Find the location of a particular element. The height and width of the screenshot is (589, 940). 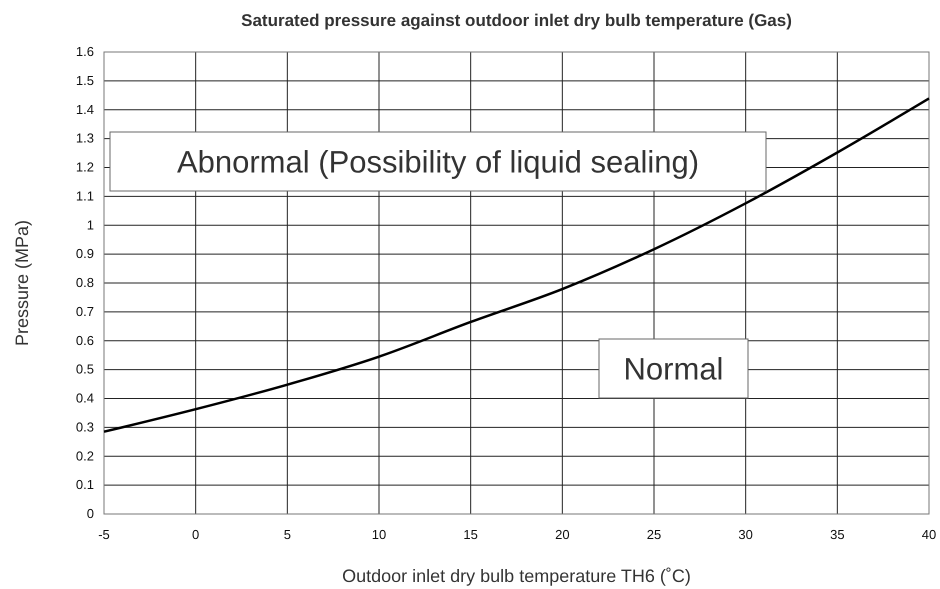

y-tick-label: 0.5 is located at coordinates (85, 369).